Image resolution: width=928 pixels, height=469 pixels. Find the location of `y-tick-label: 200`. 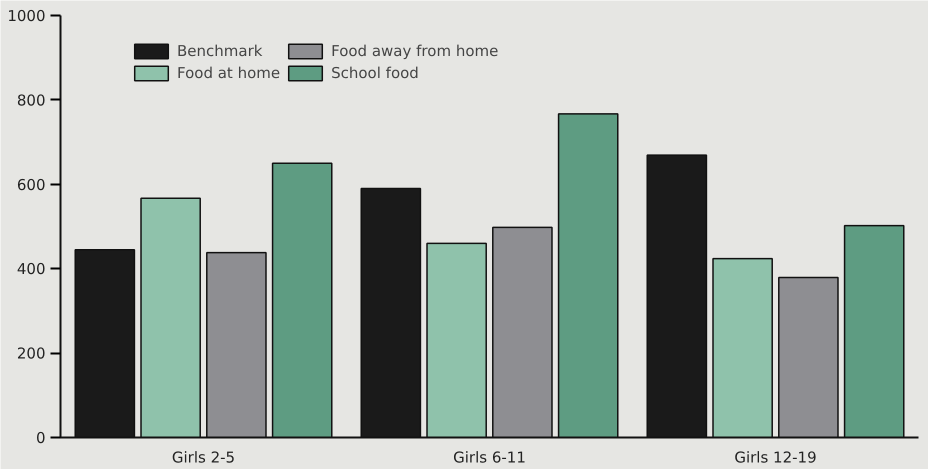

y-tick-label: 200 is located at coordinates (31, 353).